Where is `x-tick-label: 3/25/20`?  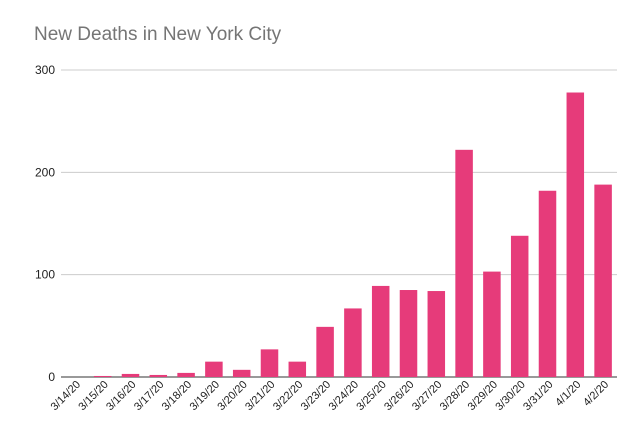
x-tick-label: 3/25/20 is located at coordinates (371, 396).